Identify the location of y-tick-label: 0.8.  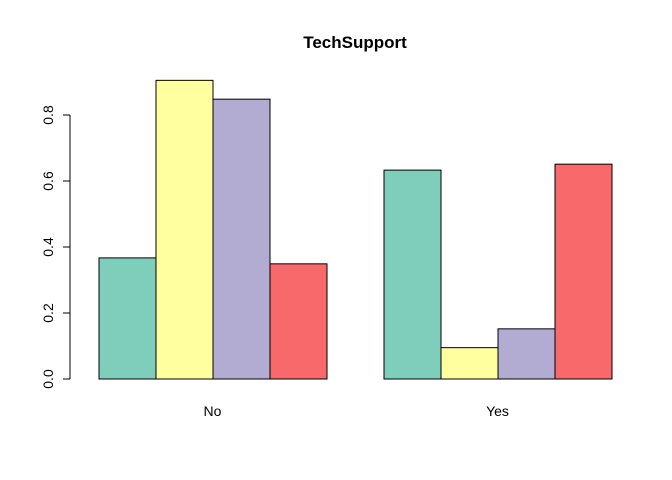
(48, 115).